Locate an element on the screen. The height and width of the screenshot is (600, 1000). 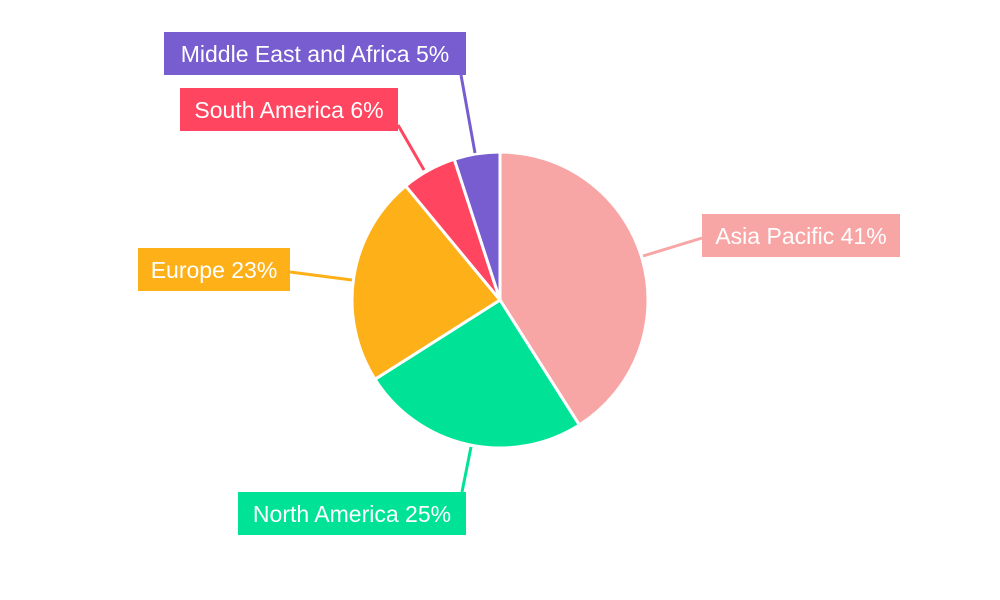
data-label-text: Europe 23% is located at coordinates (214, 270).